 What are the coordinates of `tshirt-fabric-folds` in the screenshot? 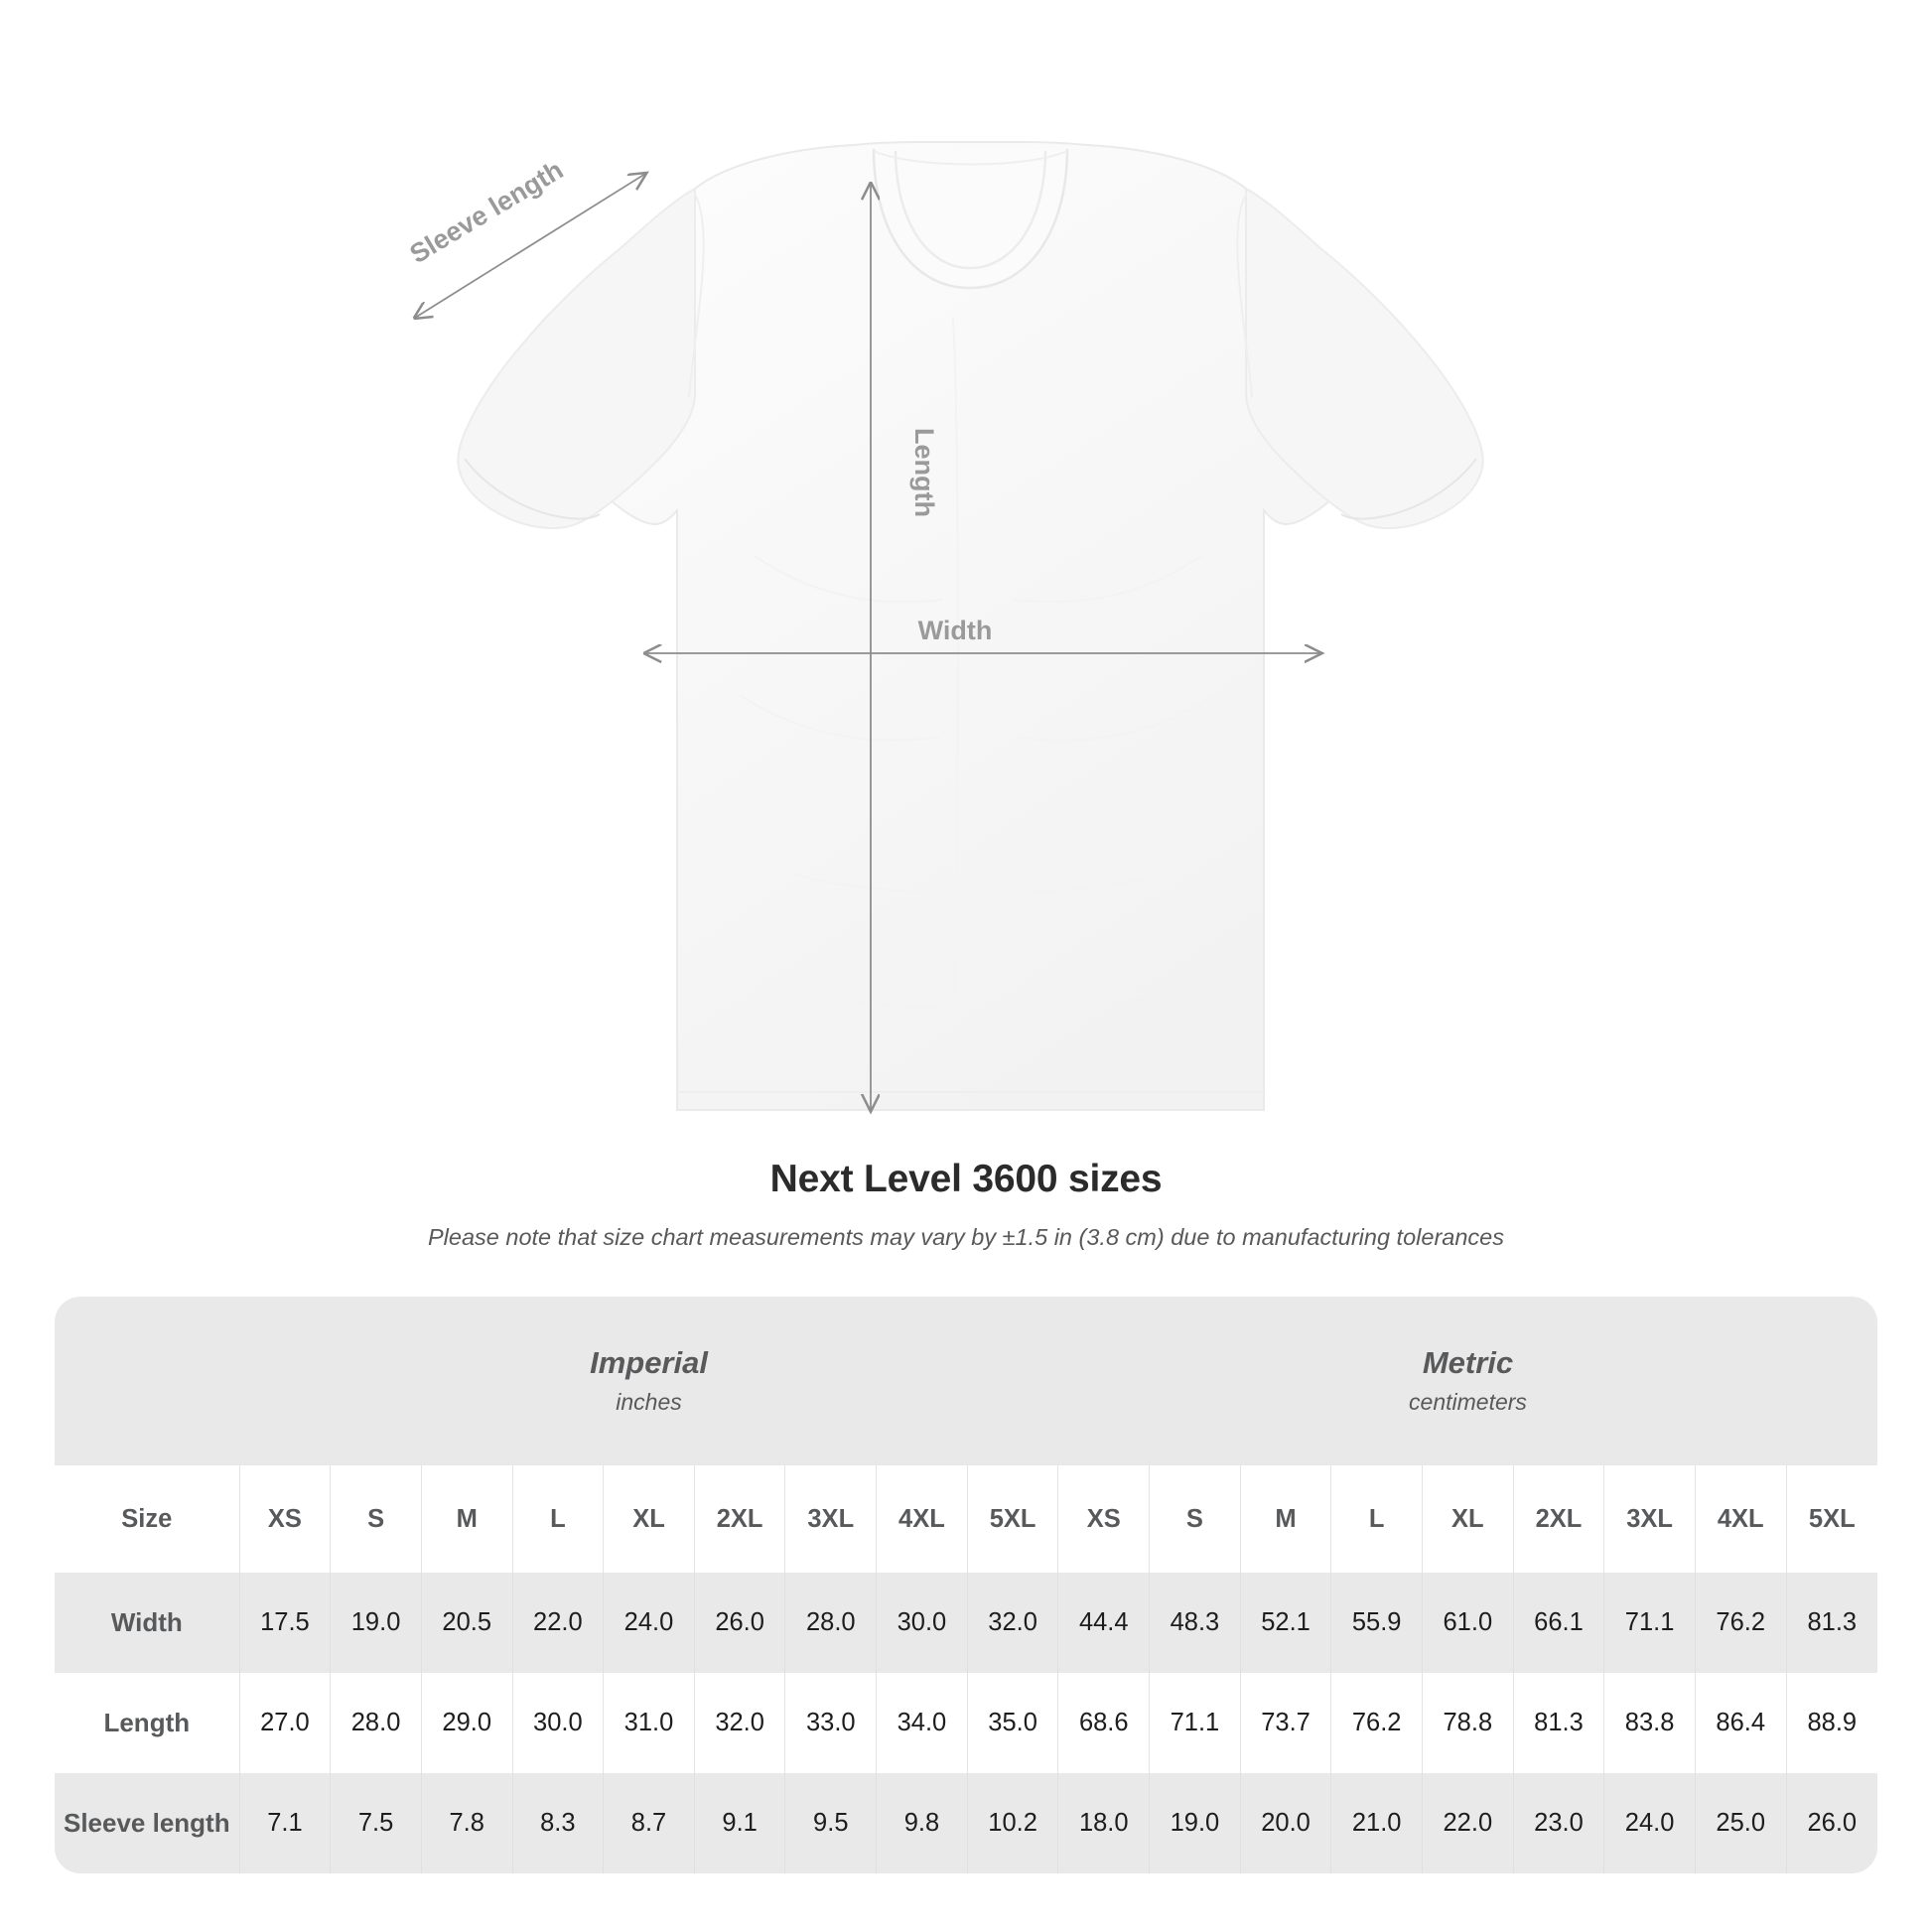 It's located at (978, 664).